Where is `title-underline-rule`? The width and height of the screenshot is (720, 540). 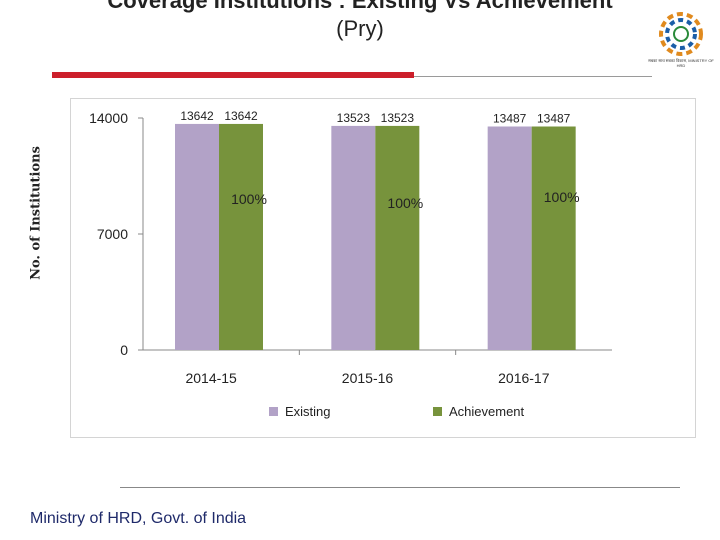 title-underline-rule is located at coordinates (533, 76).